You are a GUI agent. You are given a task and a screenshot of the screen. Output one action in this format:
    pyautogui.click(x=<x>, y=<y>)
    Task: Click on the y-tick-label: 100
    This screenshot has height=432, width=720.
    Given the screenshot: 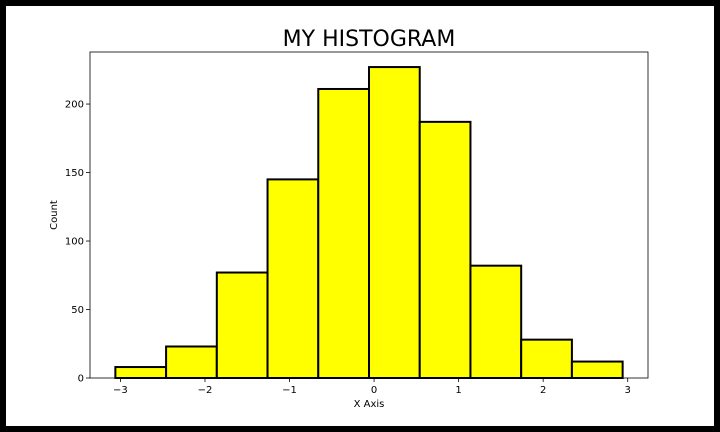 What is the action you would take?
    pyautogui.click(x=74, y=242)
    